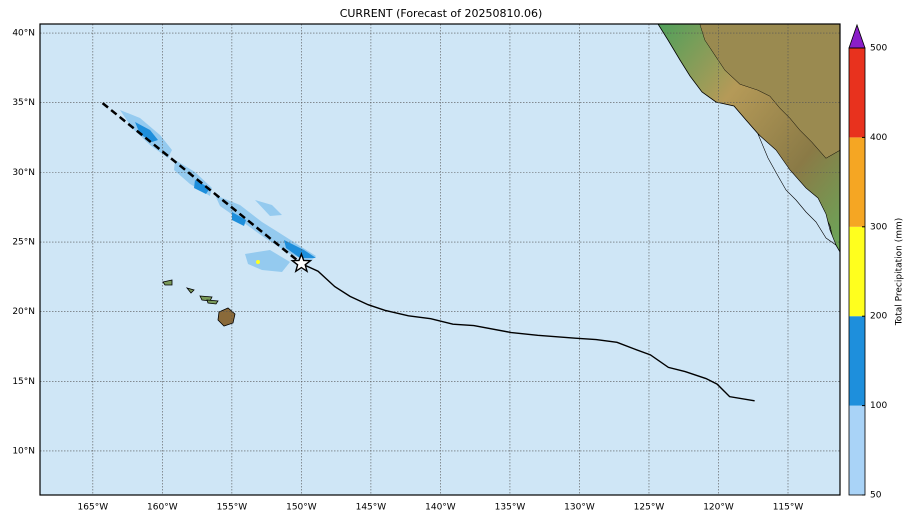 The width and height of the screenshot is (915, 522). Describe the element at coordinates (900, 272) in the screenshot. I see `colorbar-label: Total Precipitation (mm)` at that location.